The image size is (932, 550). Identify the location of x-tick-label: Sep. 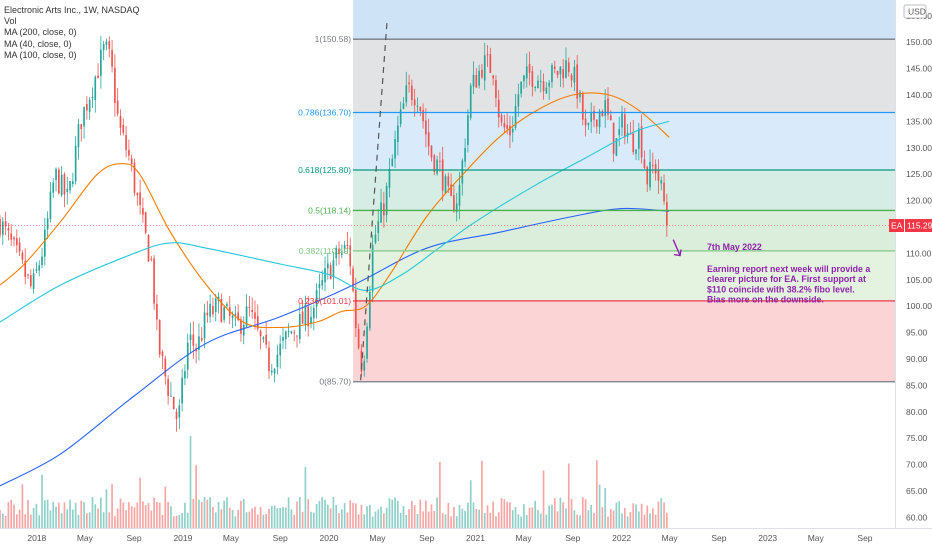
(426, 538).